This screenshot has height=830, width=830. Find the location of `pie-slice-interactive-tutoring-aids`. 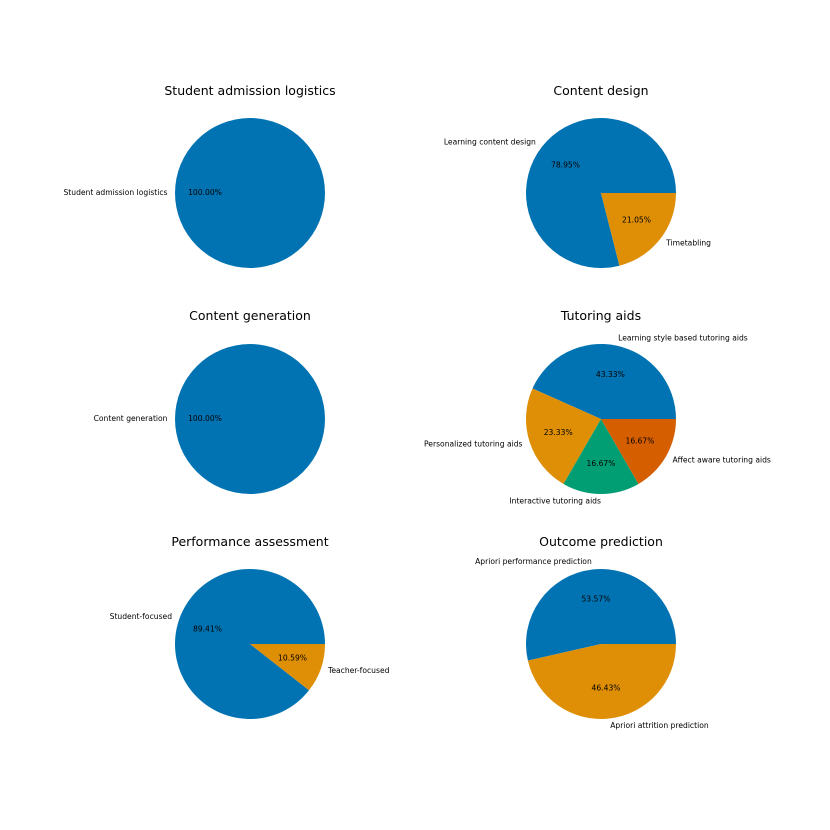

pie-slice-interactive-tutoring-aids is located at coordinates (601, 457).